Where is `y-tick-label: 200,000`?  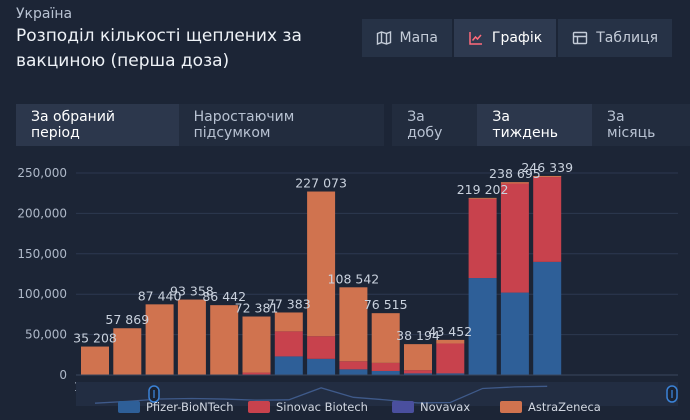
y-tick-label: 200,000 is located at coordinates (42, 213).